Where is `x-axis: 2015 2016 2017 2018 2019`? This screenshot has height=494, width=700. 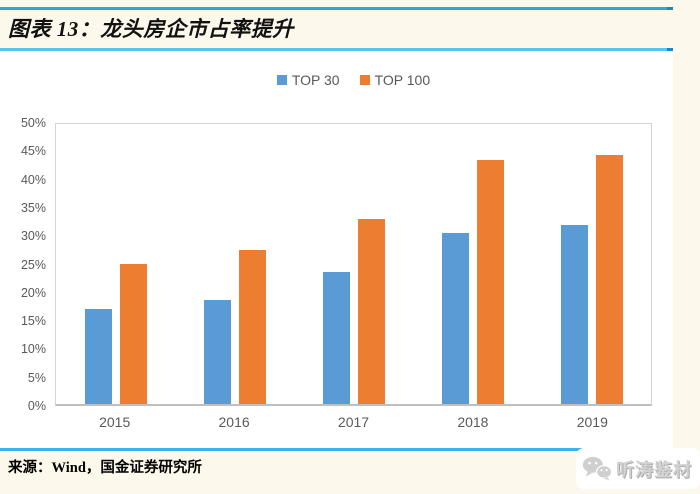
x-axis: 2015 2016 2017 2018 2019 is located at coordinates (353, 424).